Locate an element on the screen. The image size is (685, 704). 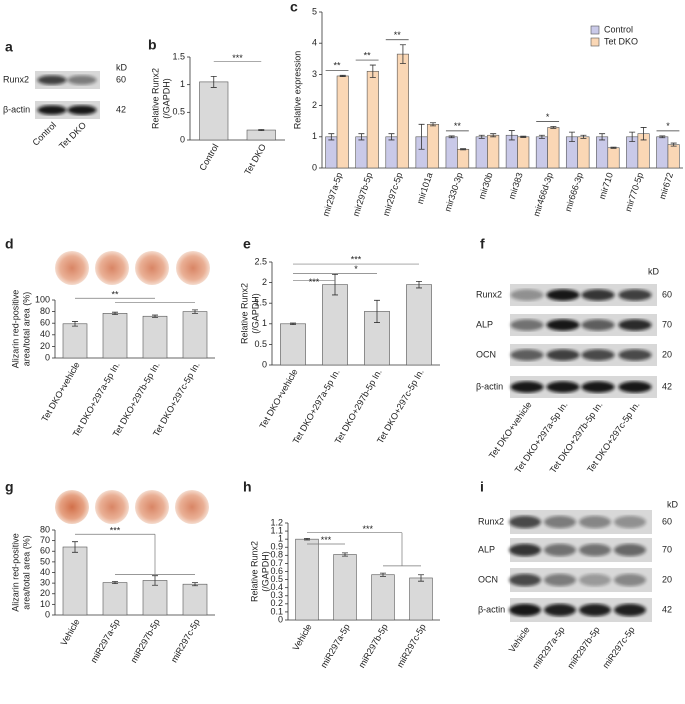
y-tick-label: 20 is located at coordinates (45, 593).